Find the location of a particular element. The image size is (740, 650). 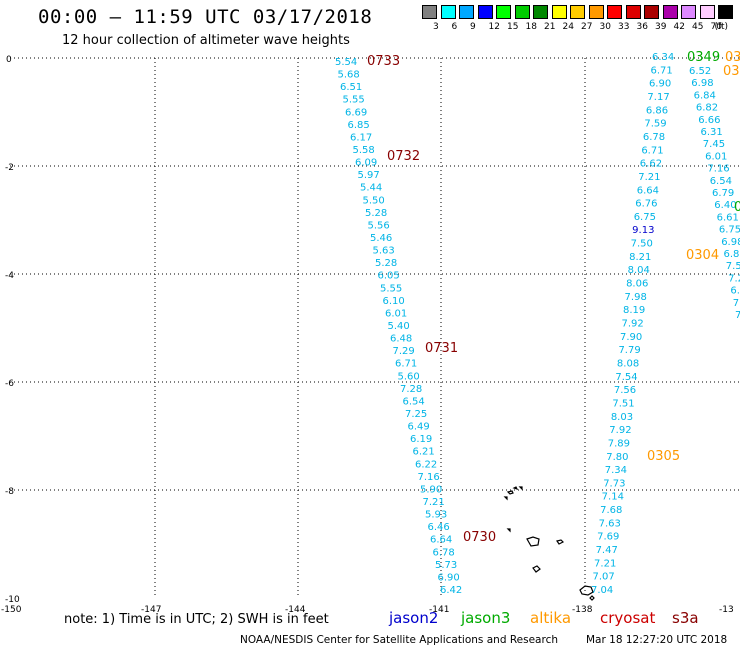

wave-height-value: 6.7 is located at coordinates (735, 291).